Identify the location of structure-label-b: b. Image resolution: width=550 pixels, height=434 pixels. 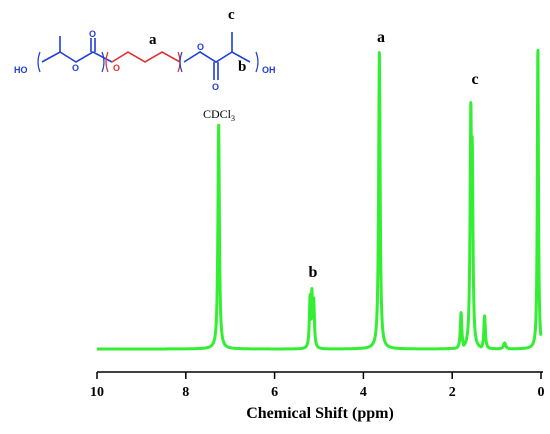
(242, 67).